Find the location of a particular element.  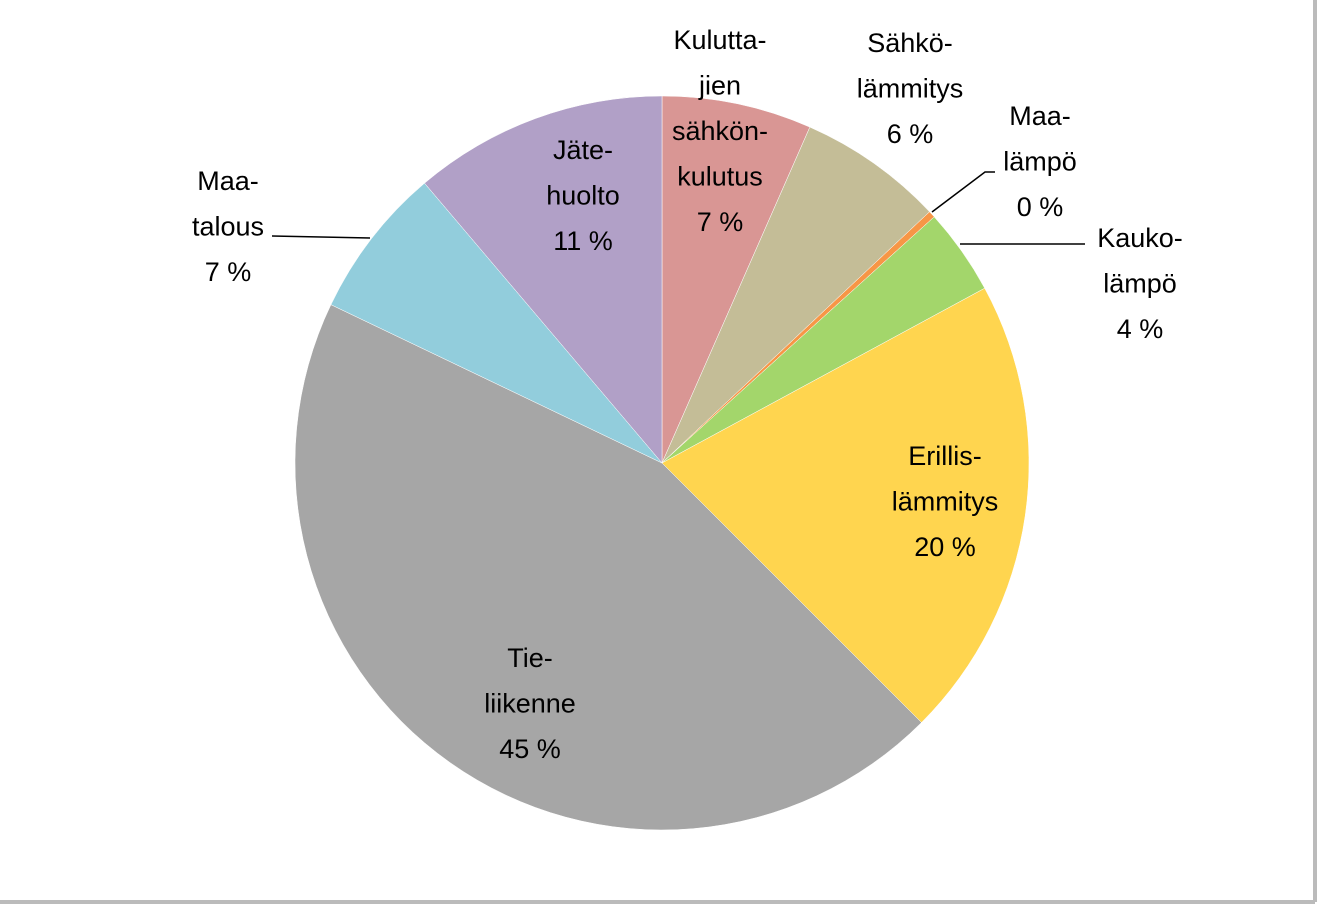

value-label: 20 % is located at coordinates (945, 547).